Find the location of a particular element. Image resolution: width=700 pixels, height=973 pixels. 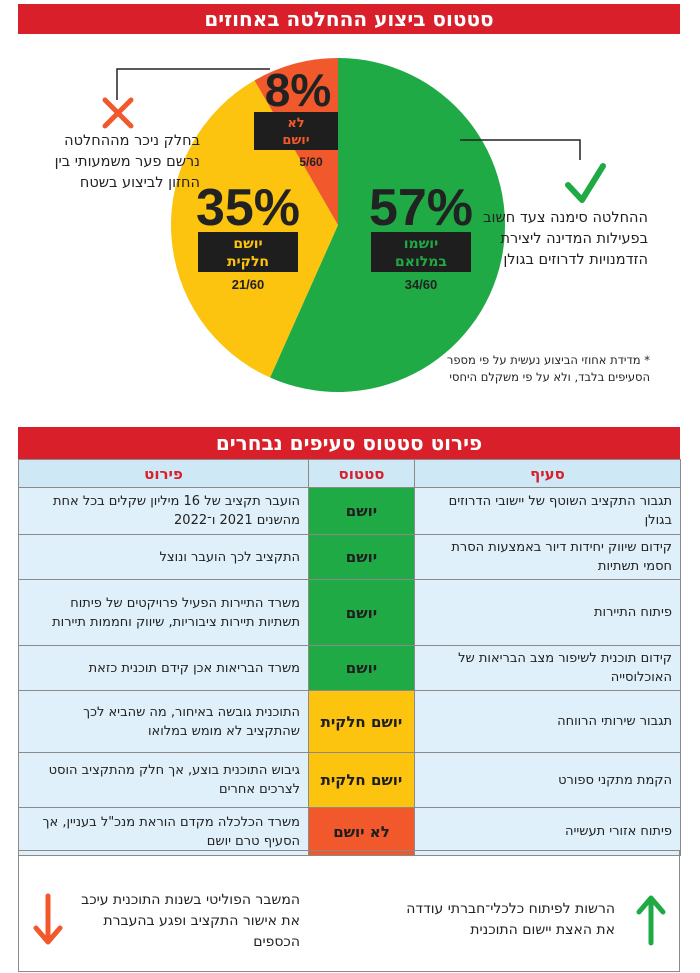

slice-label-box-green is located at coordinates (421, 252).